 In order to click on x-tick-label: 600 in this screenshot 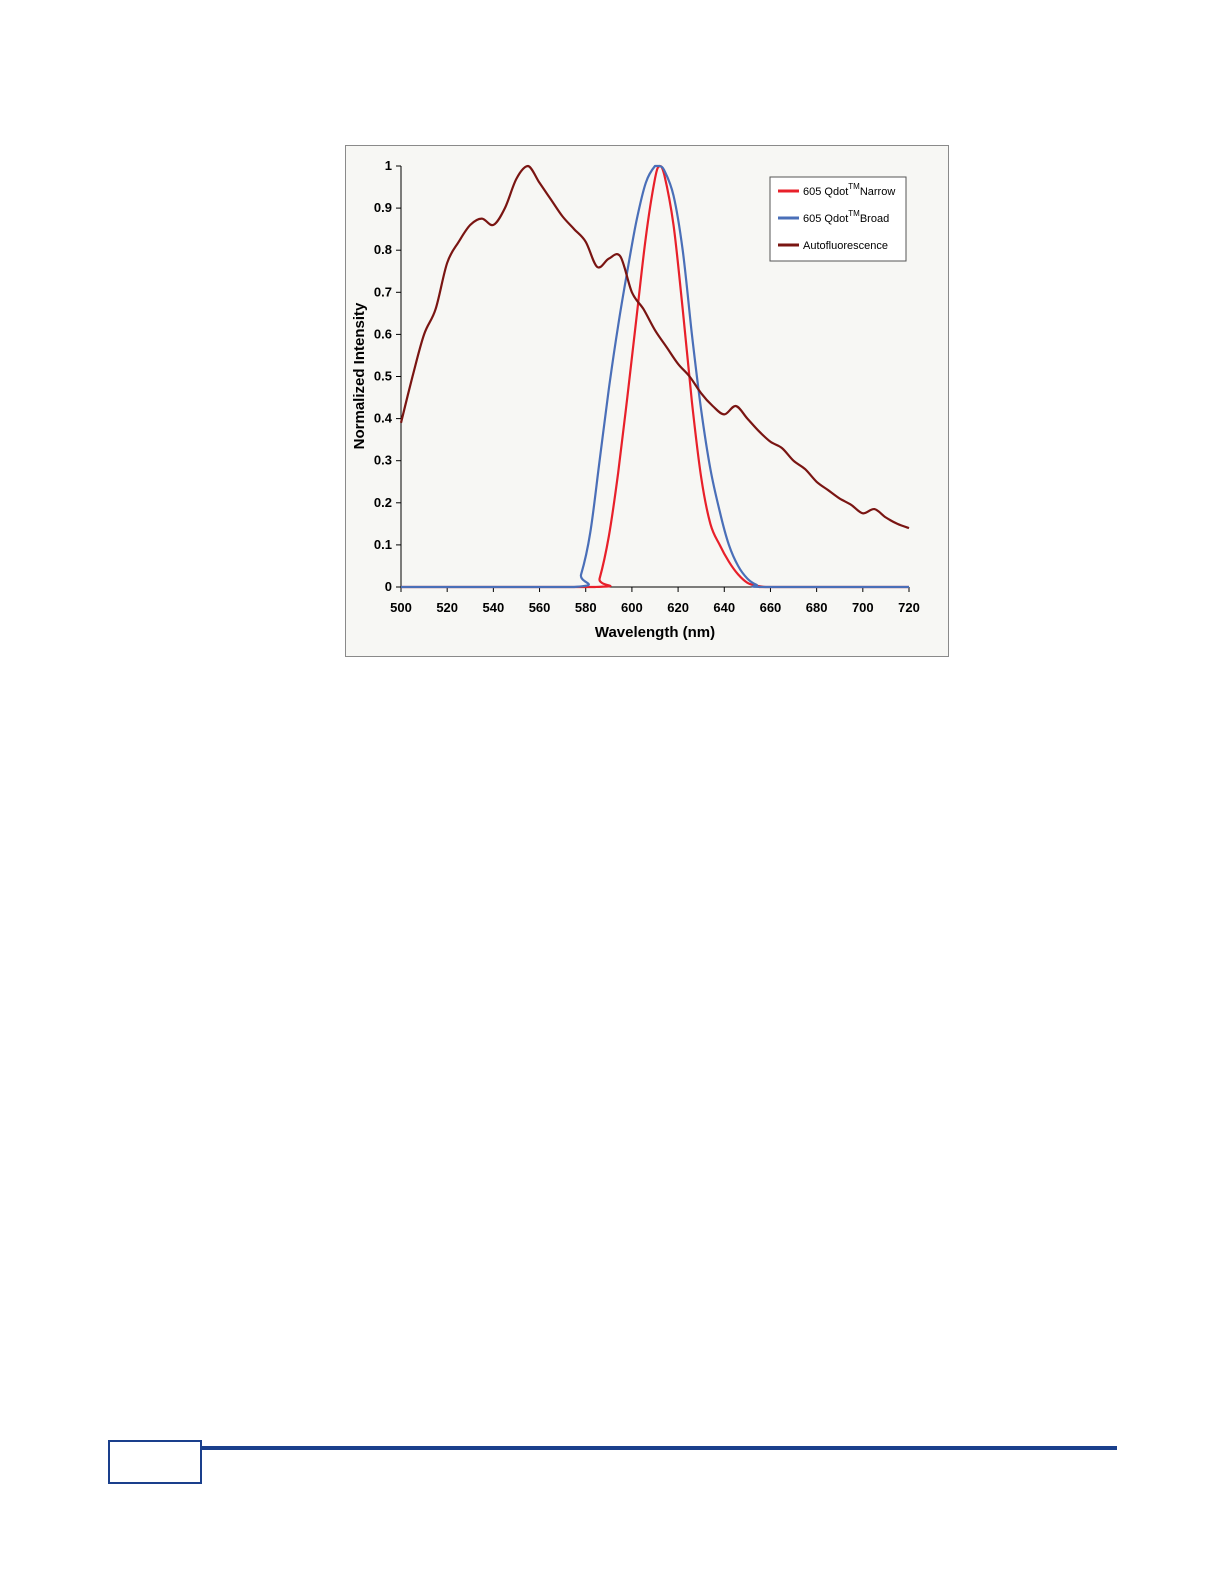, I will do `click(632, 607)`.